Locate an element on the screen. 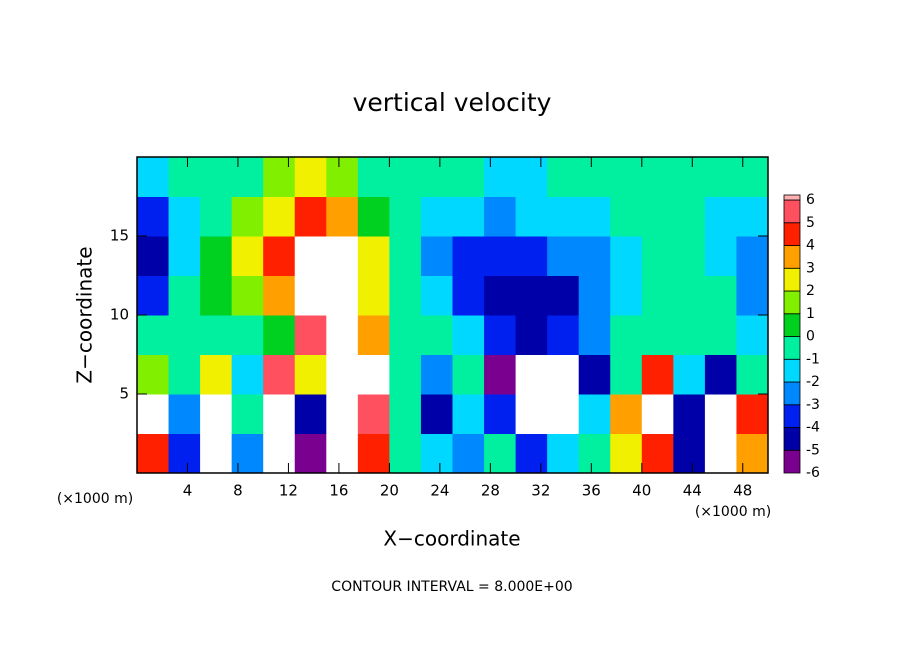  x-axis-title: X−coordinate is located at coordinates (451, 539).